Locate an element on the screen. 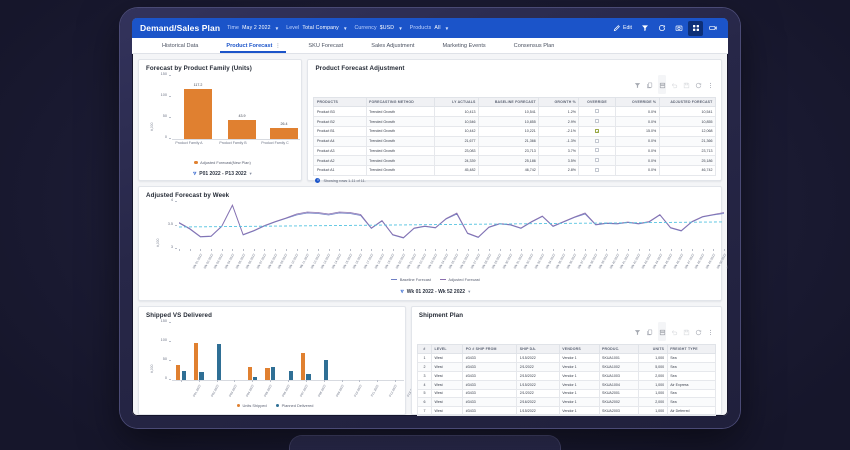 This screenshot has height=450, width=850. bar-product-family-a is located at coordinates (198, 114).